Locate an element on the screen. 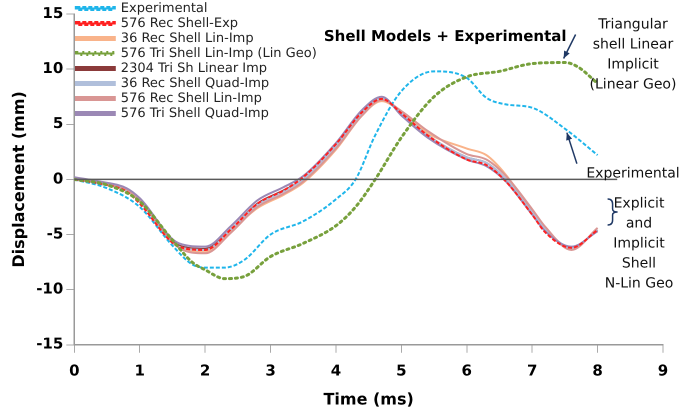 Image resolution: width=685 pixels, height=414 pixels. x-tick-label: 8 is located at coordinates (597, 371).